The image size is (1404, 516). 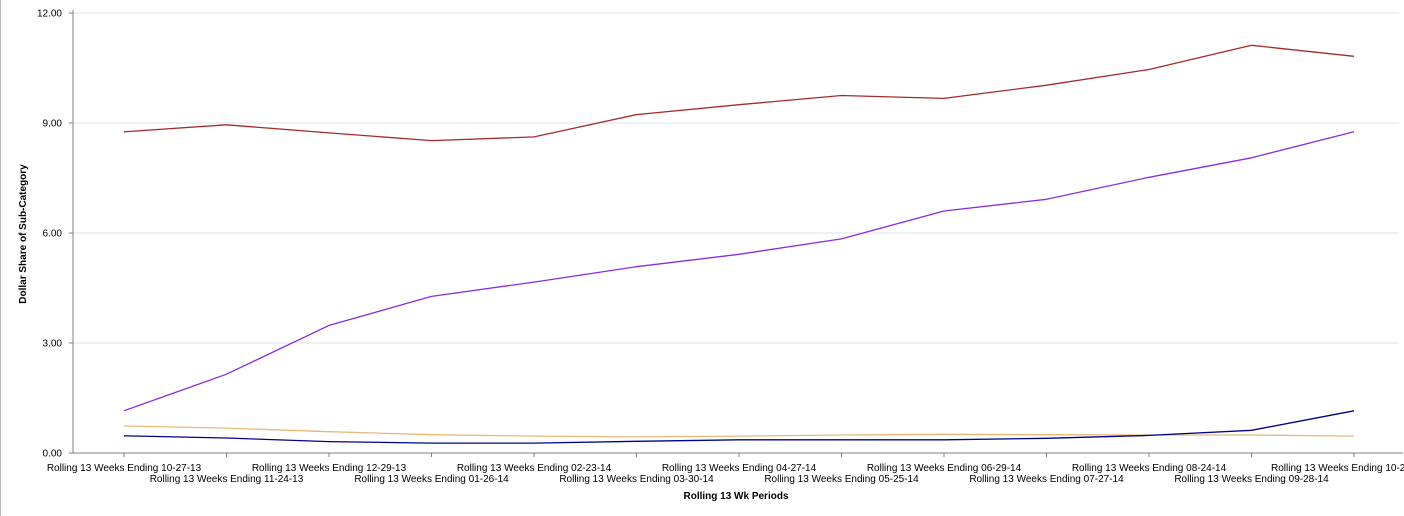 What do you see at coordinates (227, 479) in the screenshot?
I see `x-tick-label: Rolling 13 Weeks Ending 11-24-13` at bounding box center [227, 479].